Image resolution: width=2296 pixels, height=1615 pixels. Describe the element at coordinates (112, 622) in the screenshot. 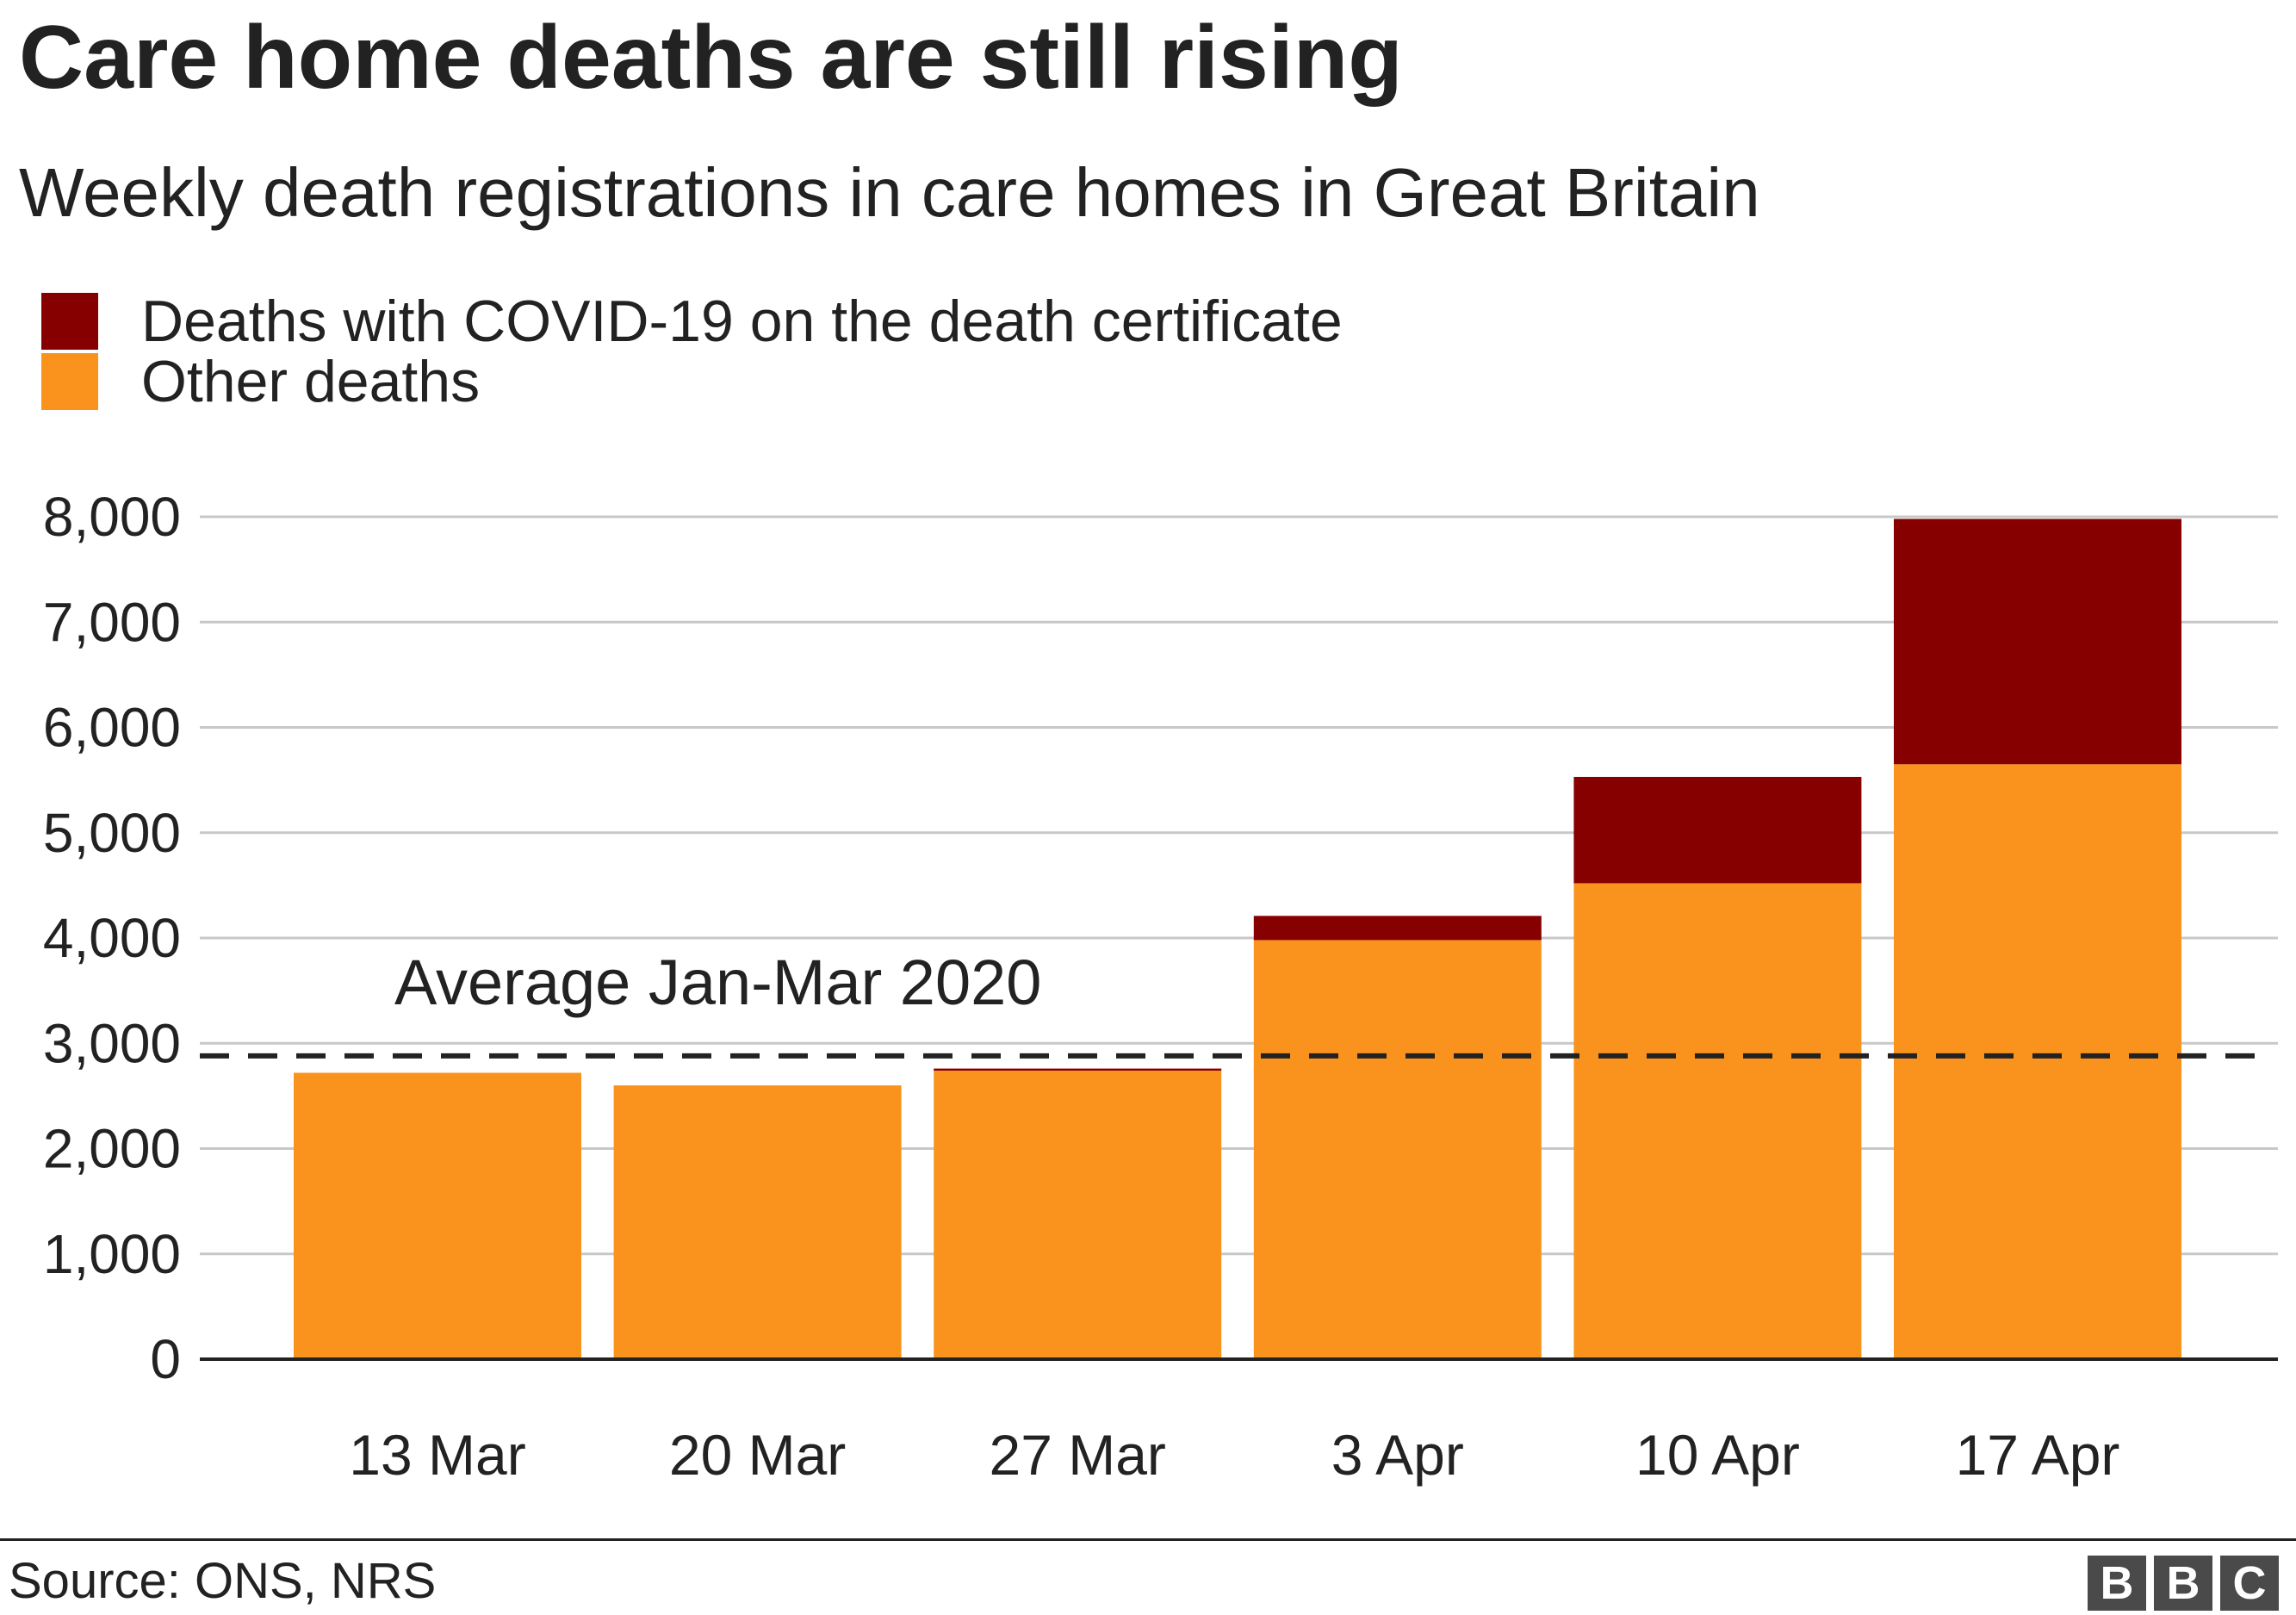

I see `y-tick-label: 7,000` at that location.